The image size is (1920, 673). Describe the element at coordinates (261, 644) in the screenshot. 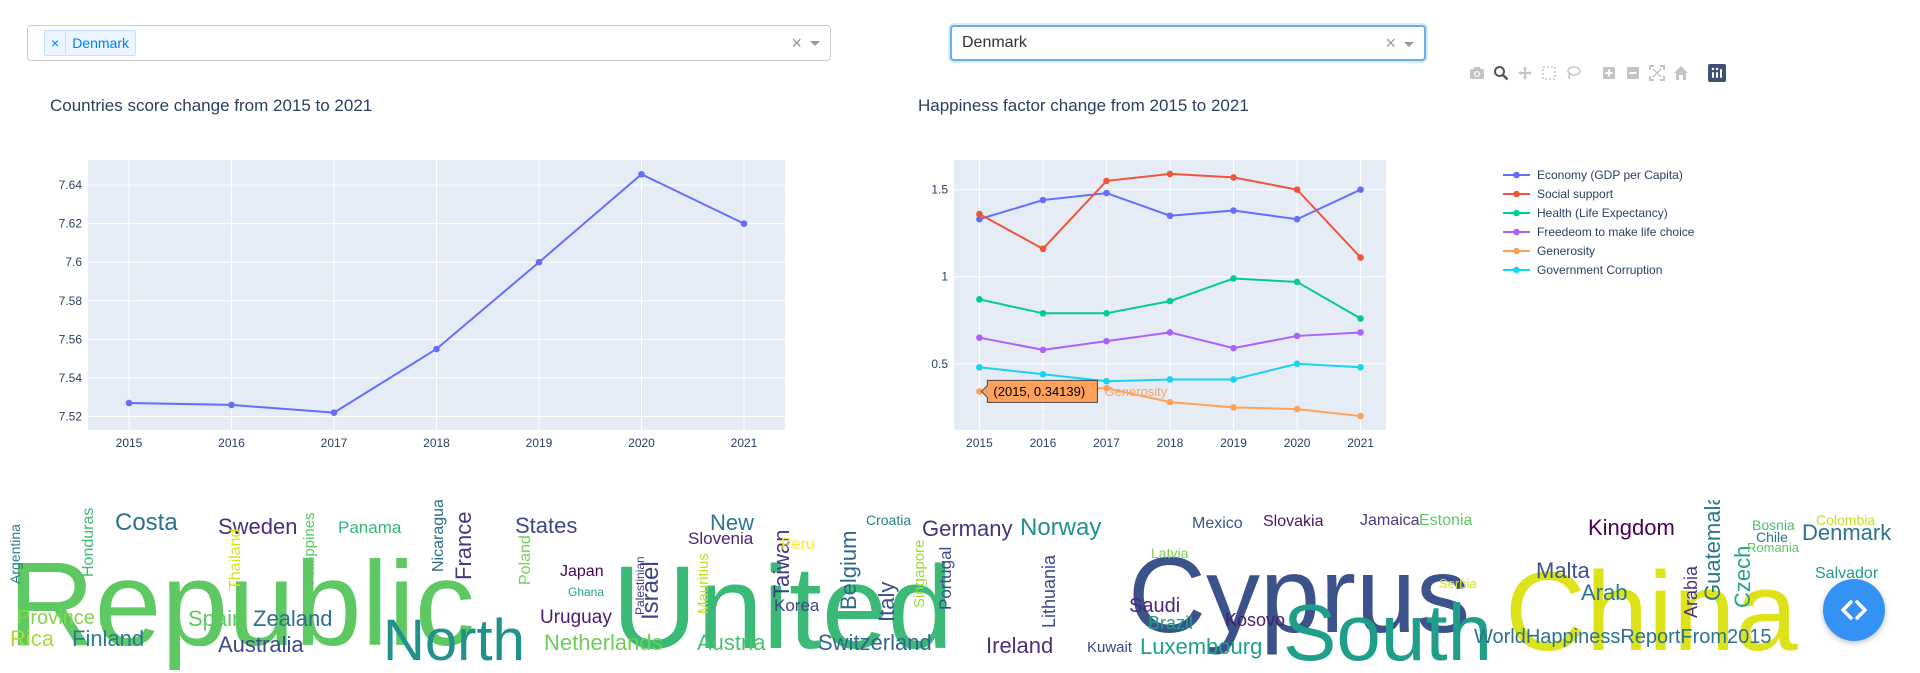

I see `word-cloud-word: Australia` at that location.